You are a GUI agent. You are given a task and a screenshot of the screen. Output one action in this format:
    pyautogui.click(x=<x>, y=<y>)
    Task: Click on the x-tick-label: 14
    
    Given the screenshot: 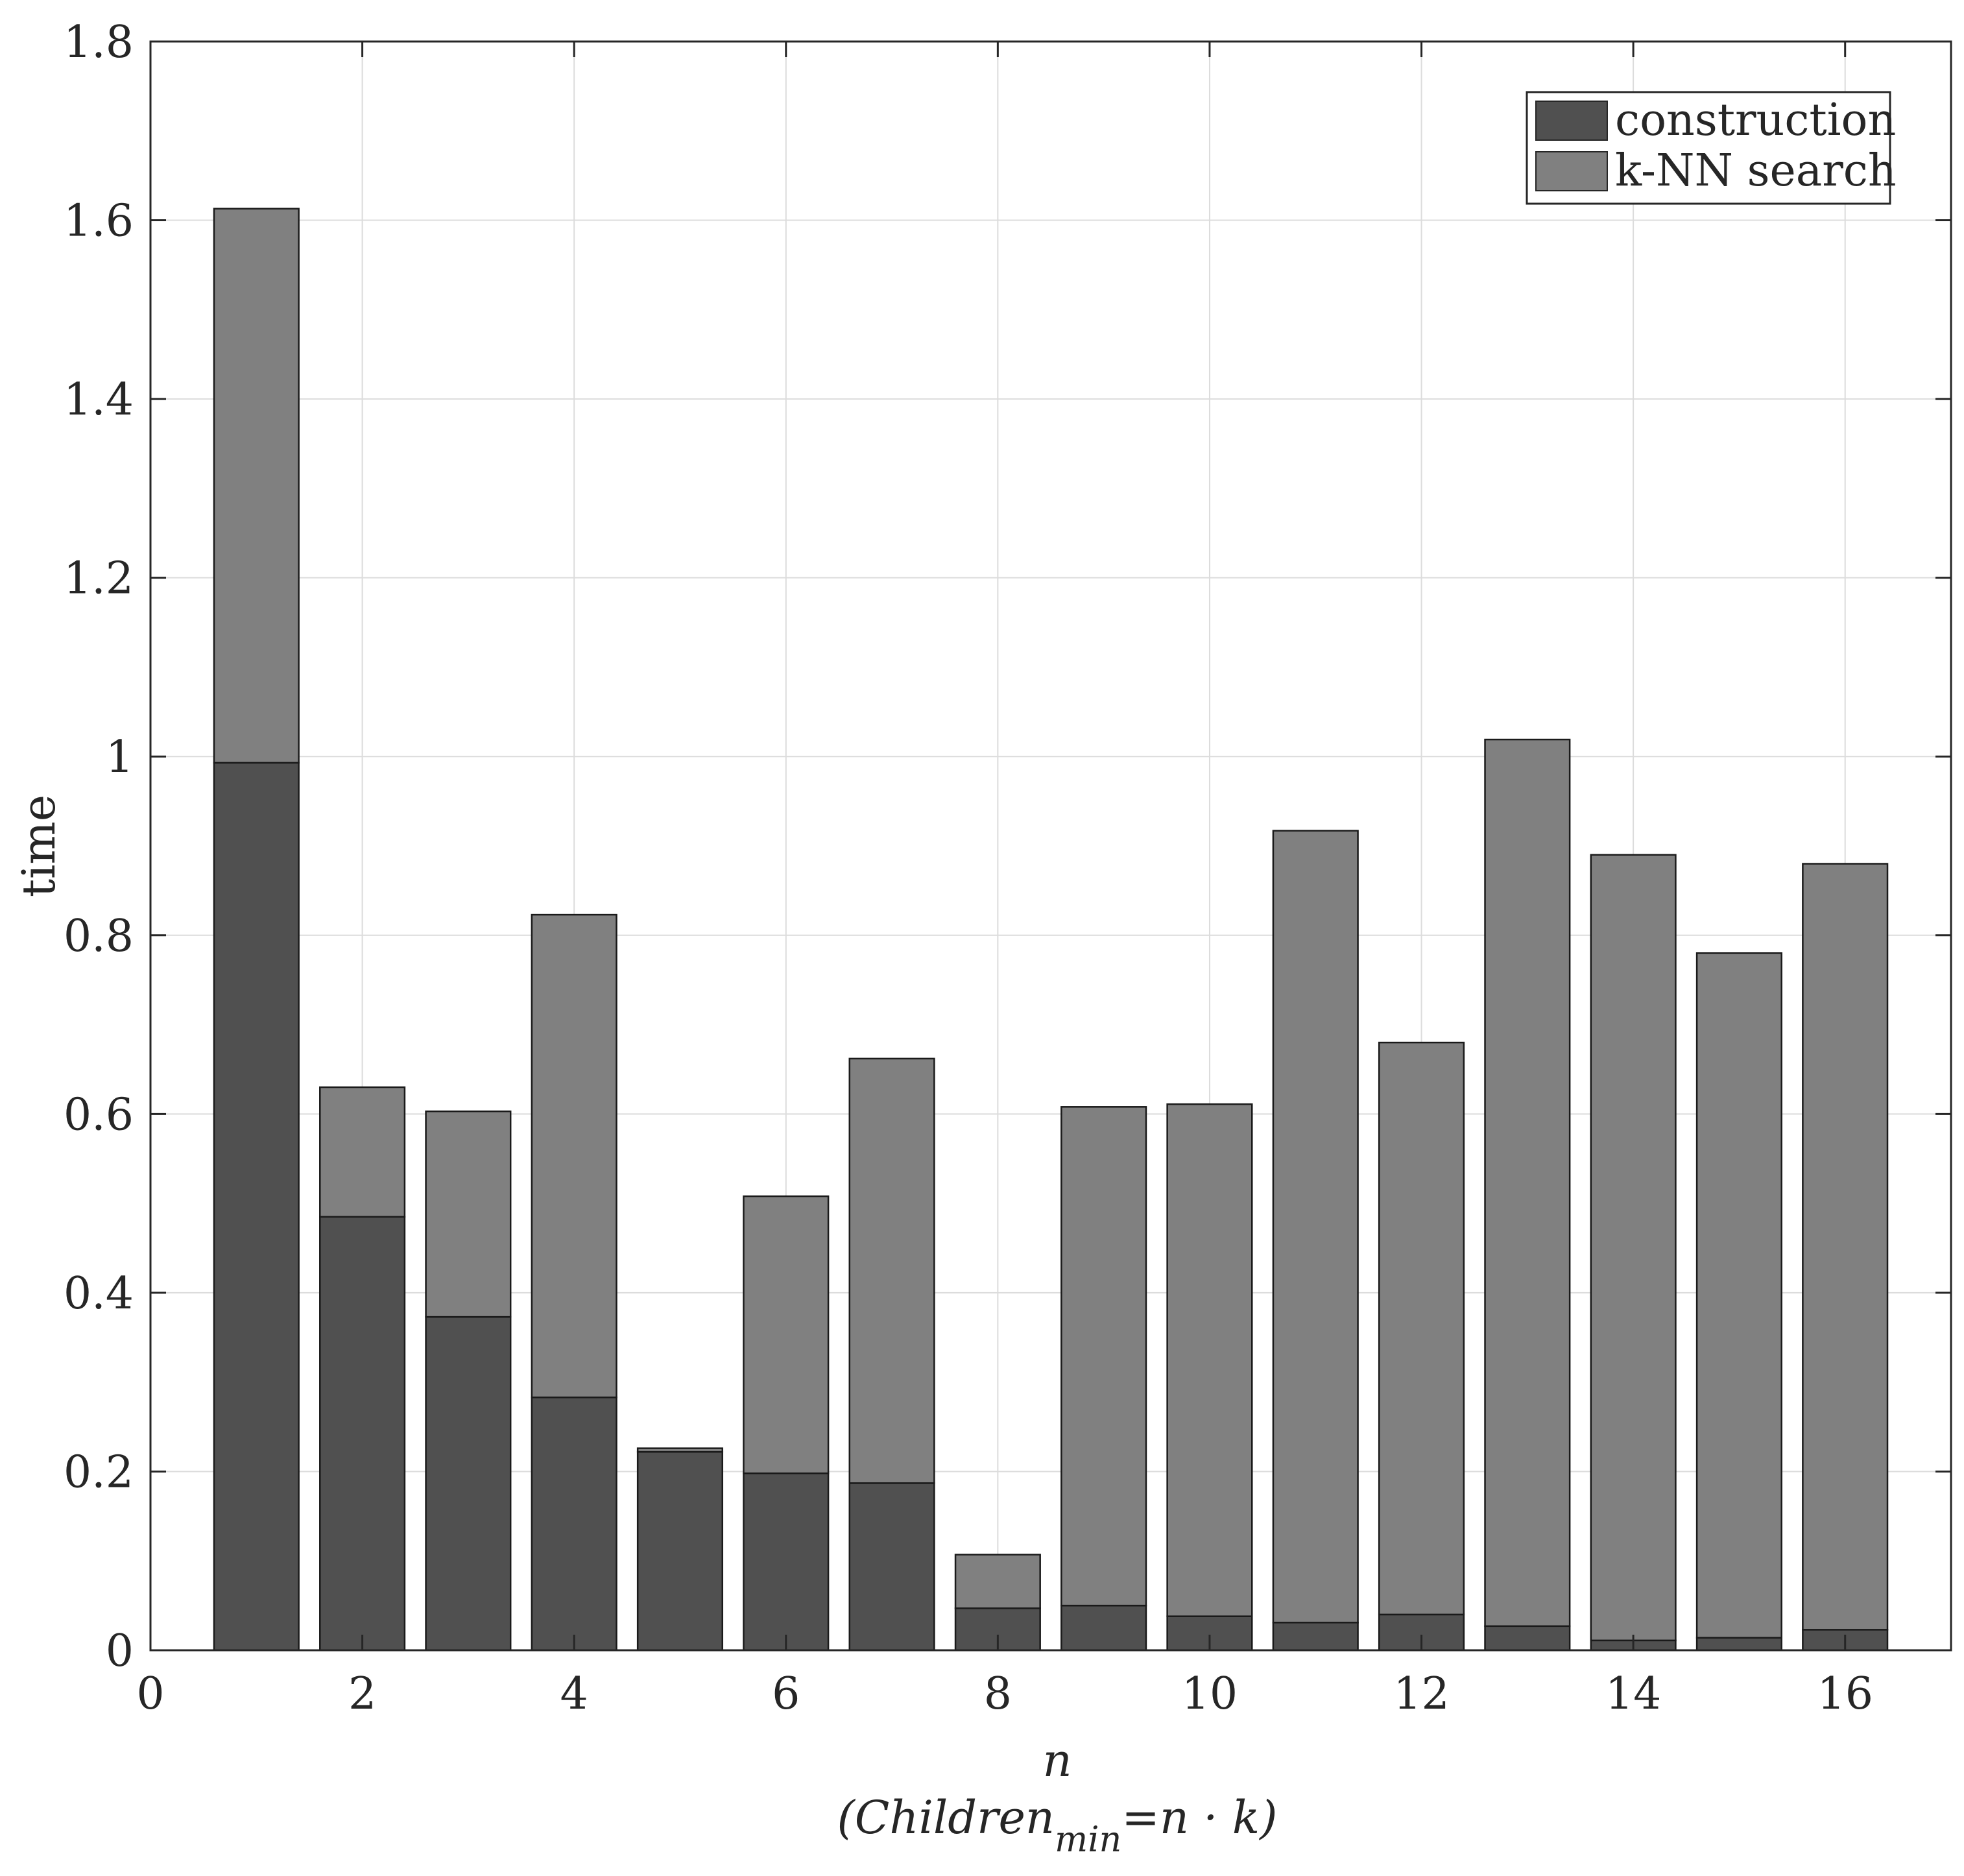 What is the action you would take?
    pyautogui.click(x=1633, y=1694)
    